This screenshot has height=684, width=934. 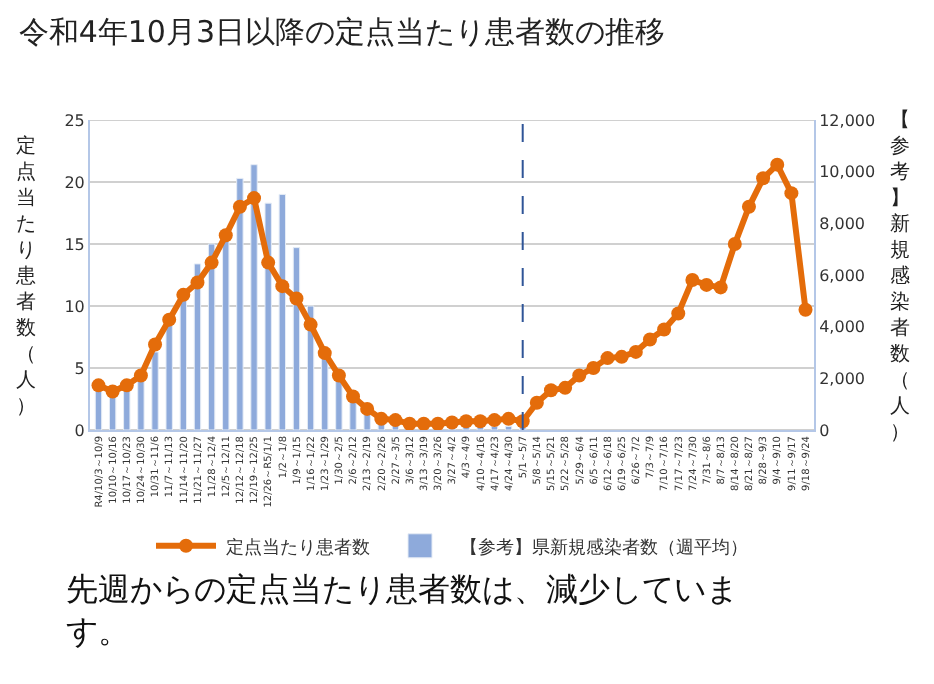 I want to click on y-tick-label: 25, so click(x=74, y=120).